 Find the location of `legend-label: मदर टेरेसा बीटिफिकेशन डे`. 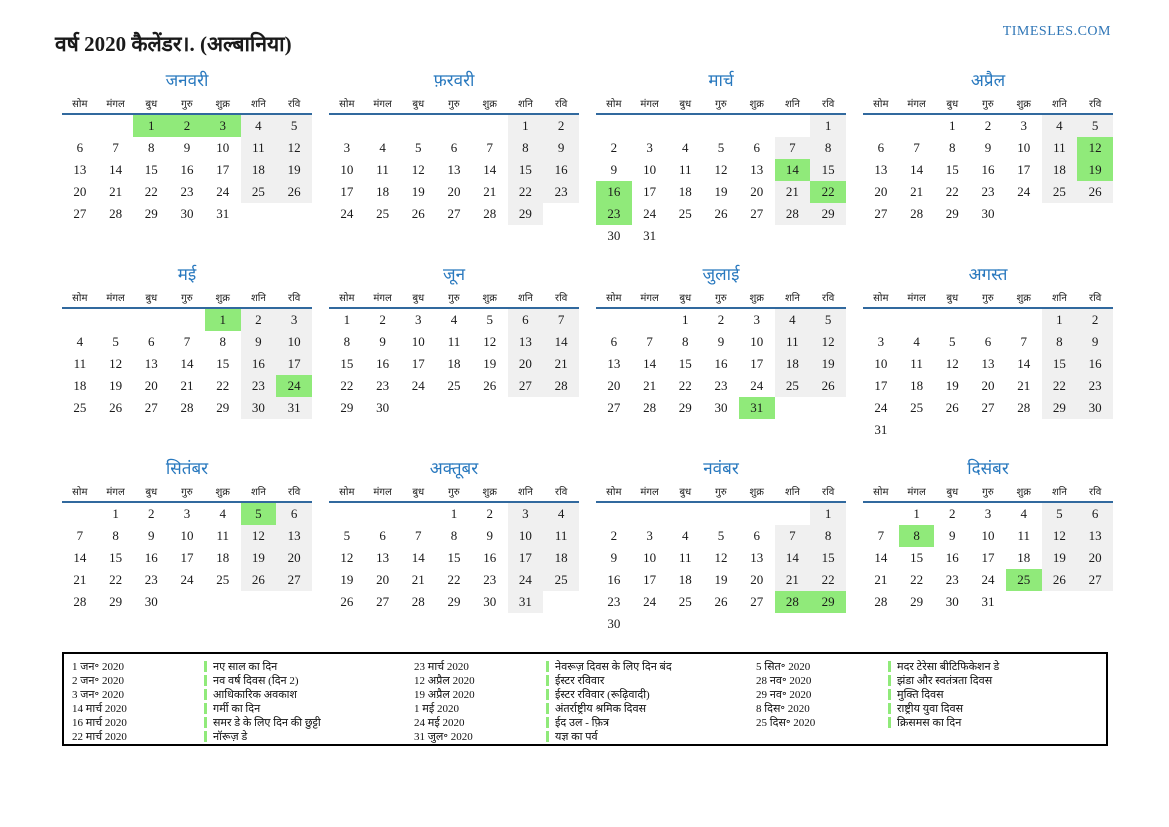

legend-label: मदर टेरेसा बीटिफिकेशन डे is located at coordinates (948, 666).